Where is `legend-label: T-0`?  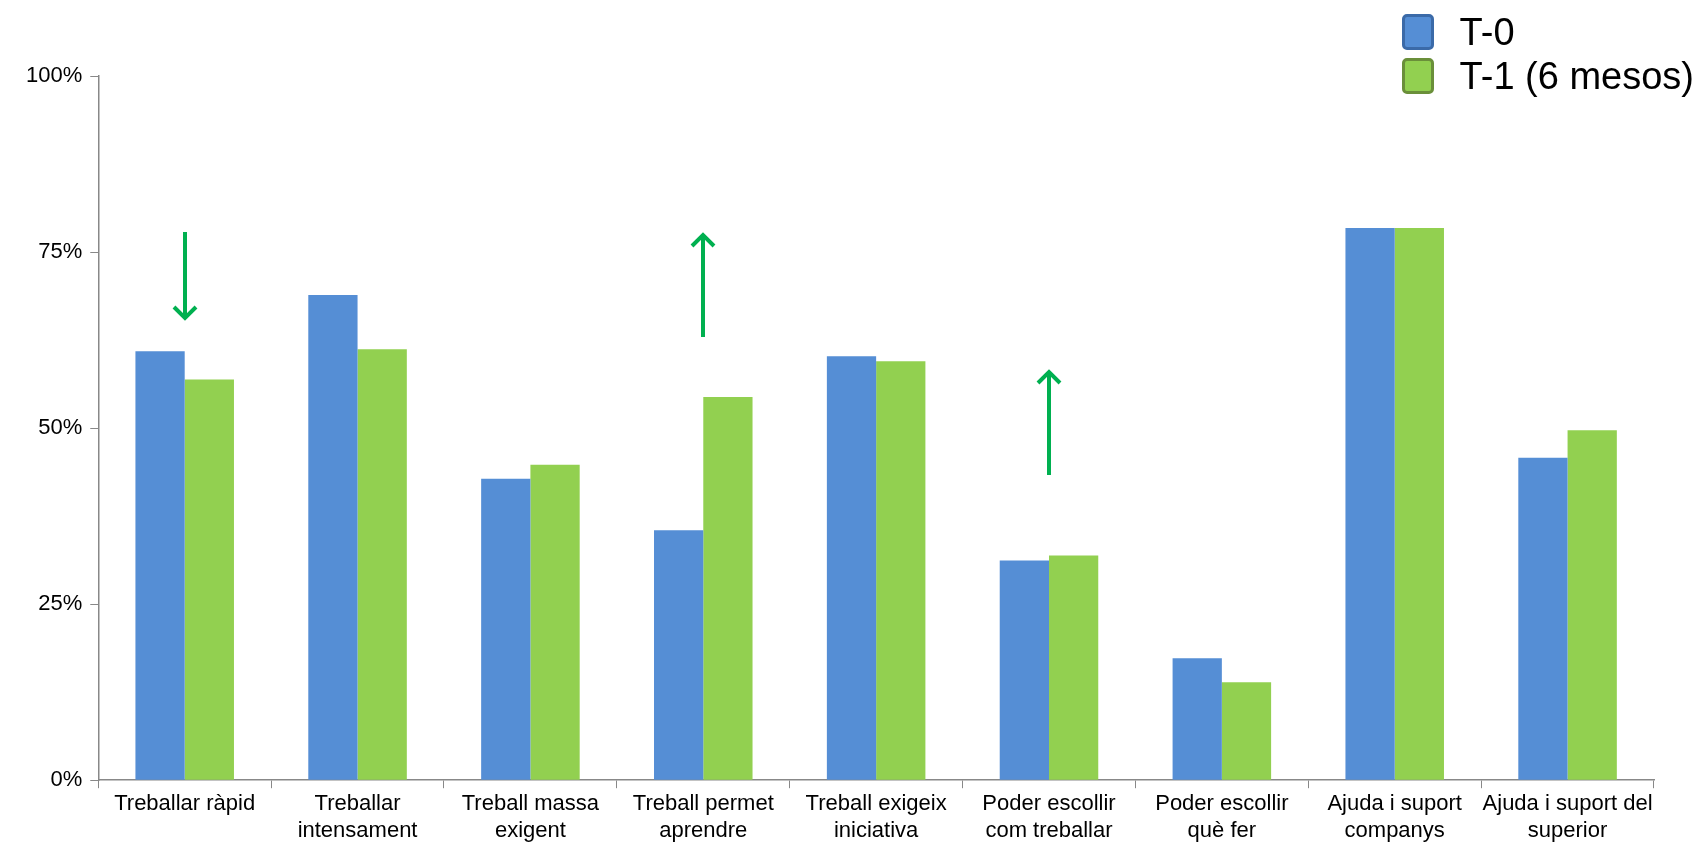
legend-label: T-0 is located at coordinates (1487, 32).